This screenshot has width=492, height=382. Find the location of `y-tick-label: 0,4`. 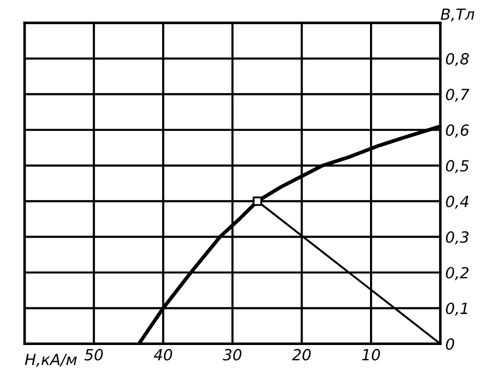

y-tick-label: 0,4 is located at coordinates (457, 202).